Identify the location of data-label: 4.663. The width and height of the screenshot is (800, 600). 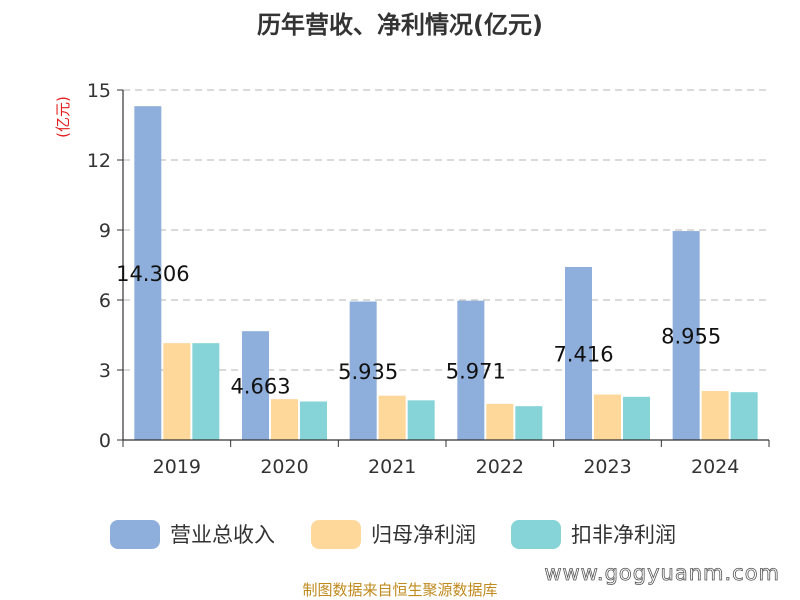
(260, 387).